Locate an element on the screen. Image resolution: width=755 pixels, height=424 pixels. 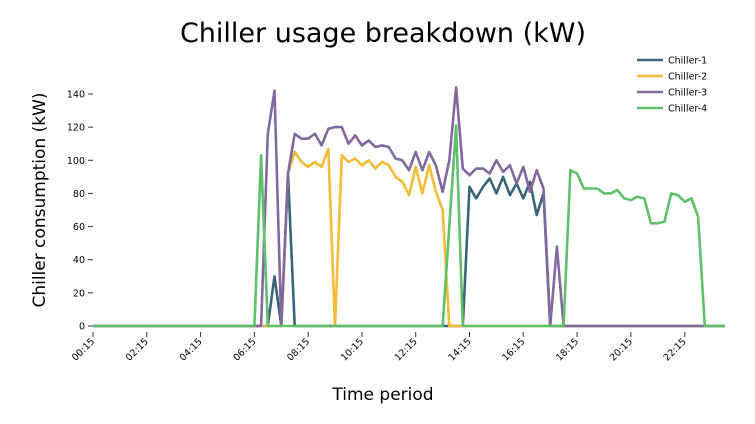
x-tick-label: 06:15 is located at coordinates (244, 349).